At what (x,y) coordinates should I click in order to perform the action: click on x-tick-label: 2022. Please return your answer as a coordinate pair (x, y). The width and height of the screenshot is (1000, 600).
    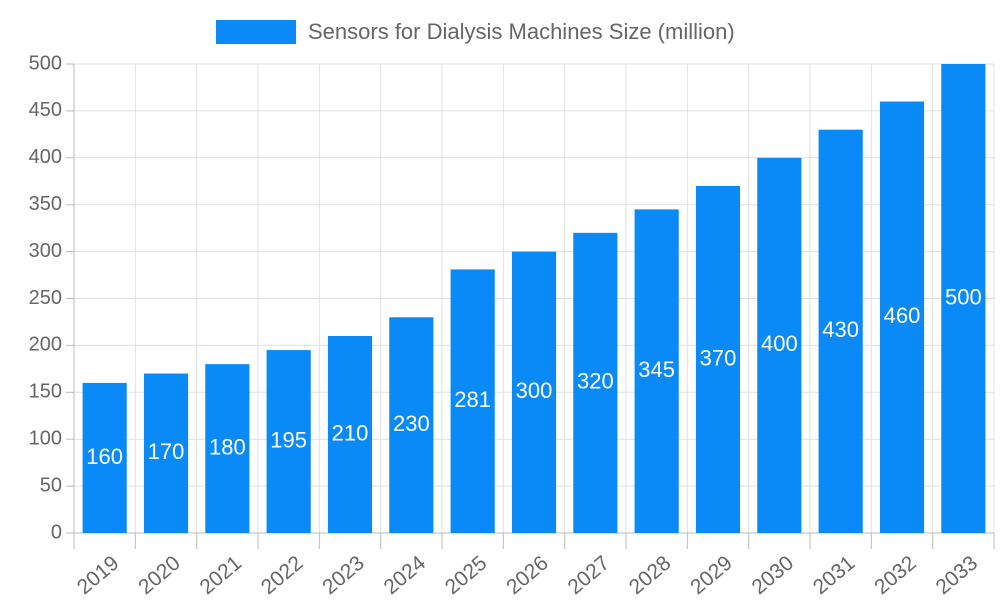
    Looking at the image, I should click on (282, 575).